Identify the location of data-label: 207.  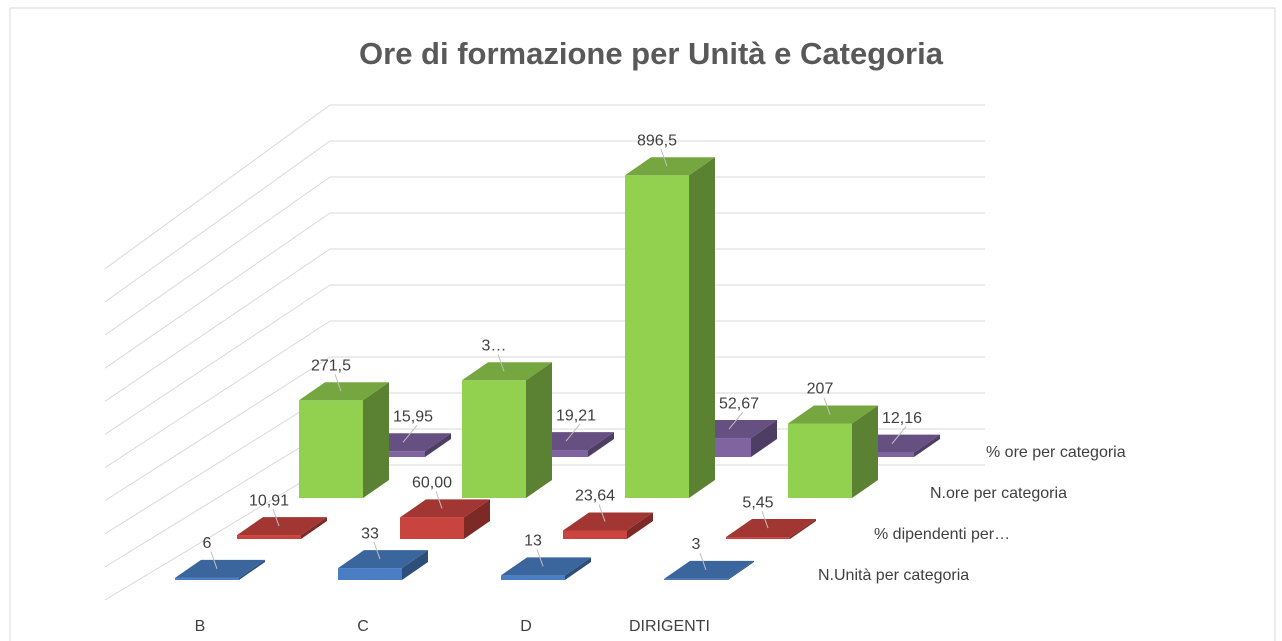
(820, 389).